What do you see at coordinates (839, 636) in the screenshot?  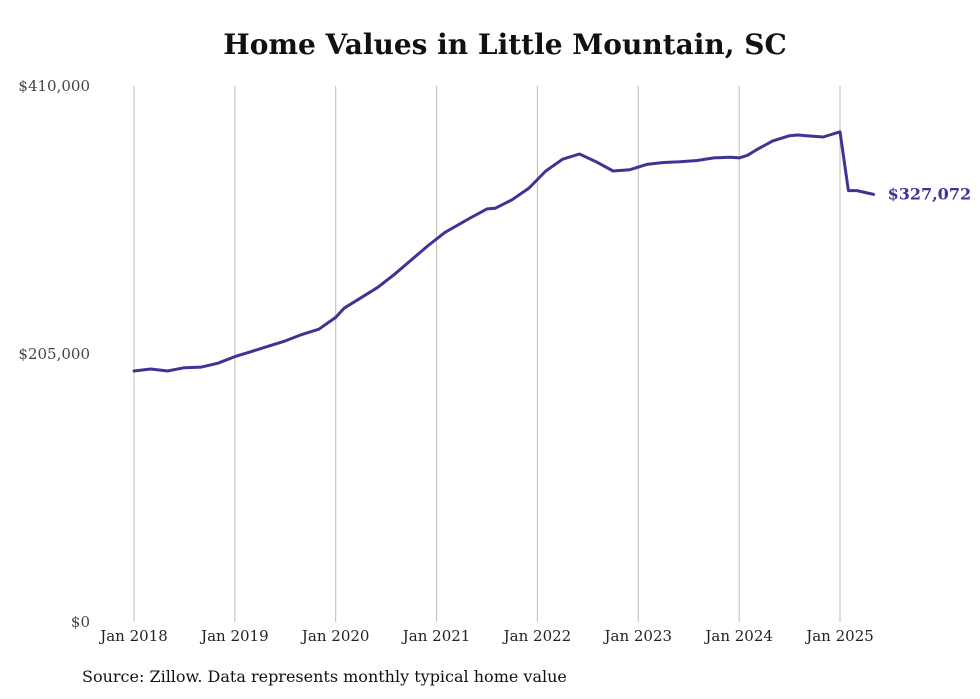 I see `x-tick-label: Jan 2025` at bounding box center [839, 636].